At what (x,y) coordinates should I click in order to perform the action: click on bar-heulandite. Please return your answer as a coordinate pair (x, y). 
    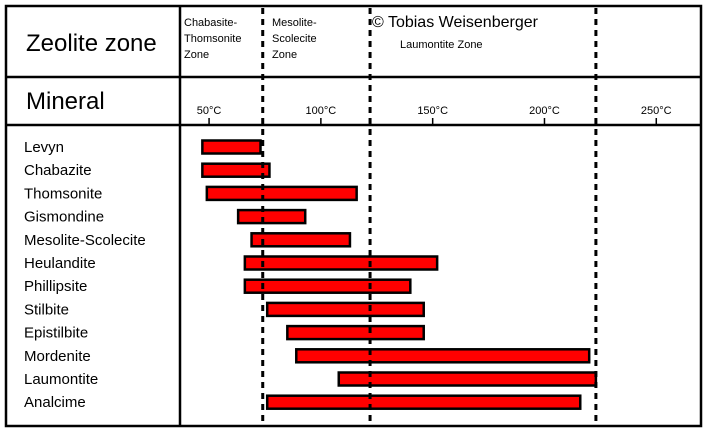
    Looking at the image, I should click on (341, 263).